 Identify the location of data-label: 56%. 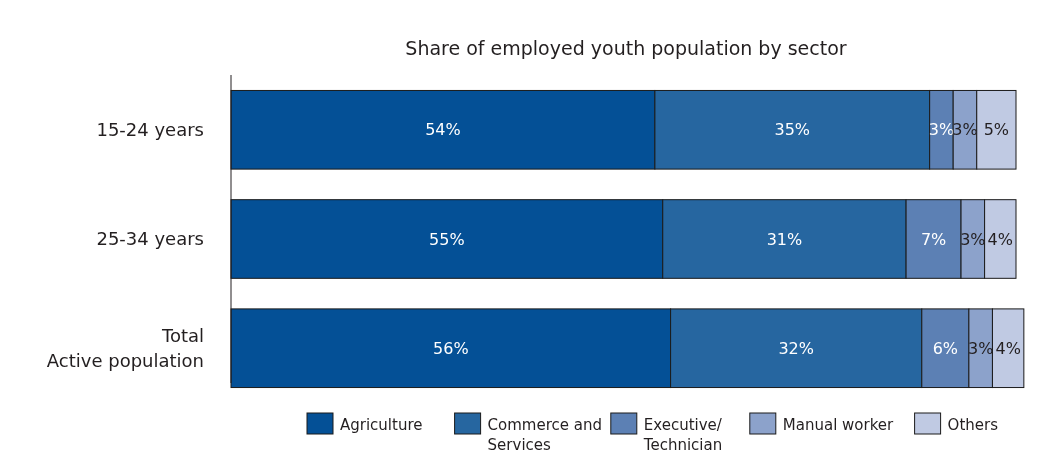
(451, 348).